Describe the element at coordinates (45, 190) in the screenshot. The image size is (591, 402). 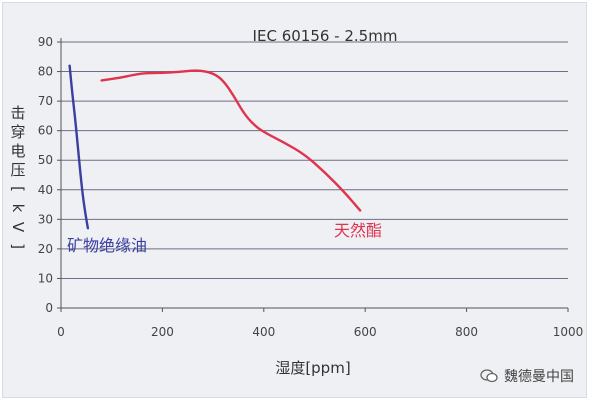
I see `y-tick-label: 40` at that location.